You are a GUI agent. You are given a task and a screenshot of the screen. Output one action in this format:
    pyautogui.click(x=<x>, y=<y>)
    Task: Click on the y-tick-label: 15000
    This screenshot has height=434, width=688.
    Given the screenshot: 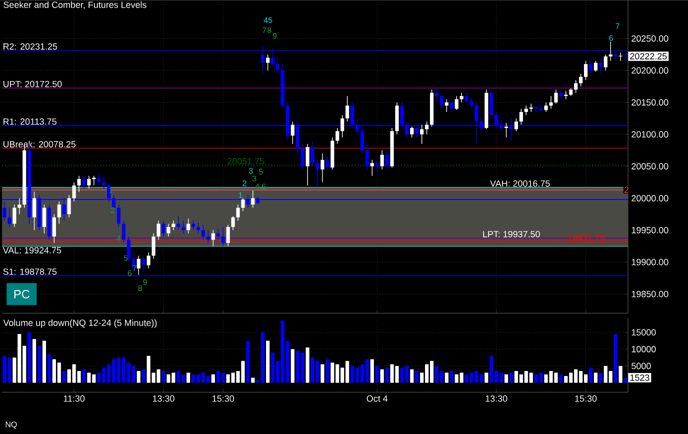 What is the action you would take?
    pyautogui.click(x=644, y=332)
    